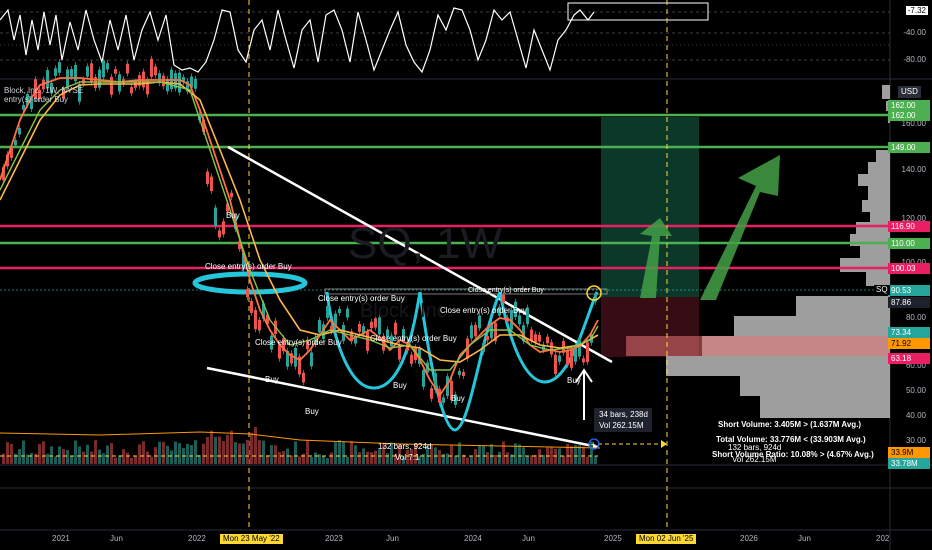  What do you see at coordinates (916, 10) in the screenshot?
I see `oscillator-value-tag: -7.32` at bounding box center [916, 10].